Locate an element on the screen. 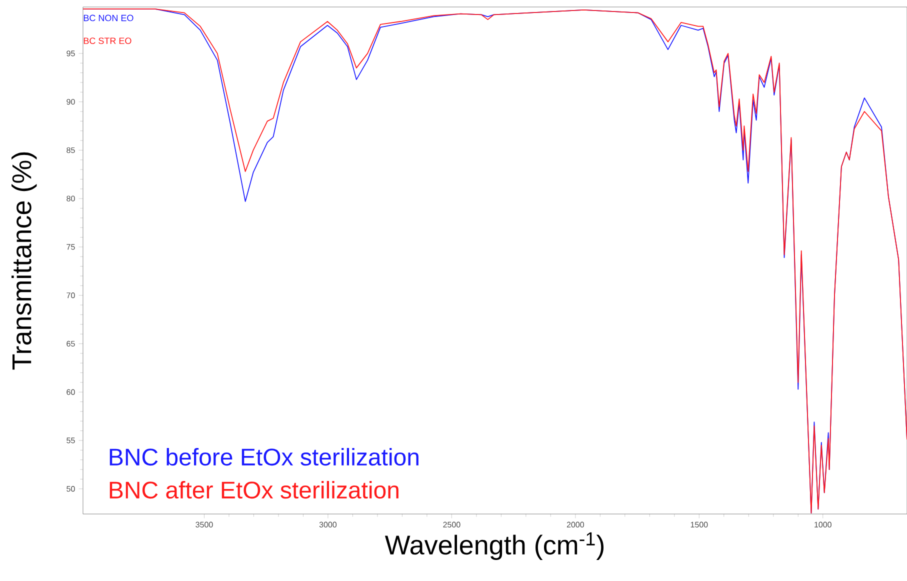 The width and height of the screenshot is (907, 581). text: BNC after EtOx sterilization is located at coordinates (254, 489).